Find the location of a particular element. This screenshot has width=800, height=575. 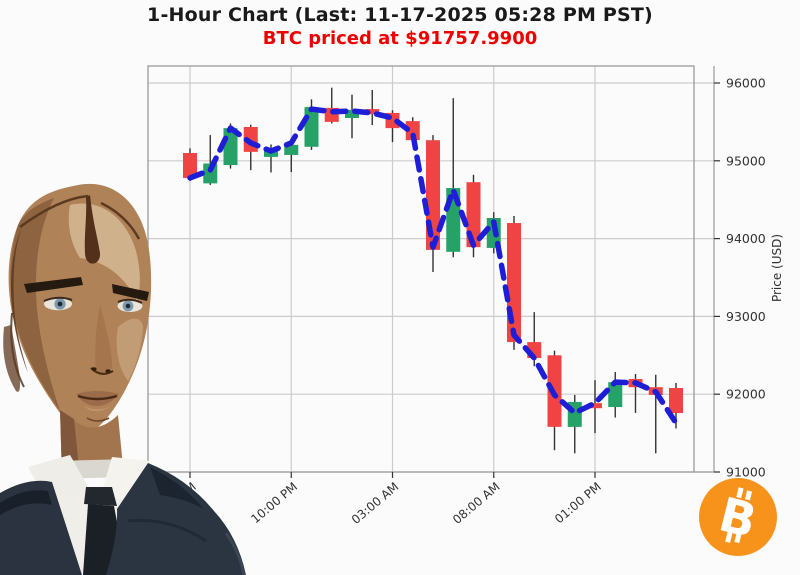

robot-suit-right is located at coordinates (176, 519).